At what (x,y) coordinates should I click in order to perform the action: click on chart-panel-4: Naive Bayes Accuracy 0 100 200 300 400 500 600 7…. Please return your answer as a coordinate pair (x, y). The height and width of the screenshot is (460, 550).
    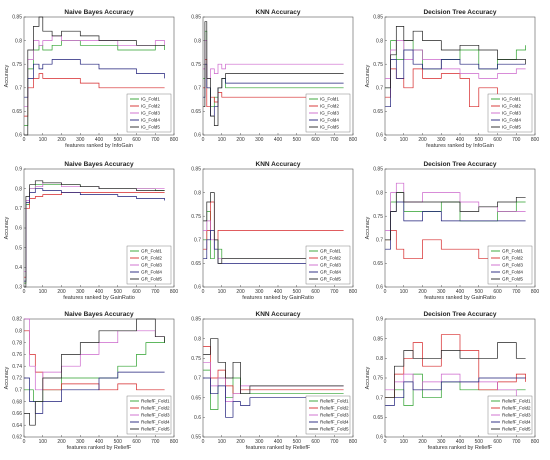
    Looking at the image, I should click on (91, 231).